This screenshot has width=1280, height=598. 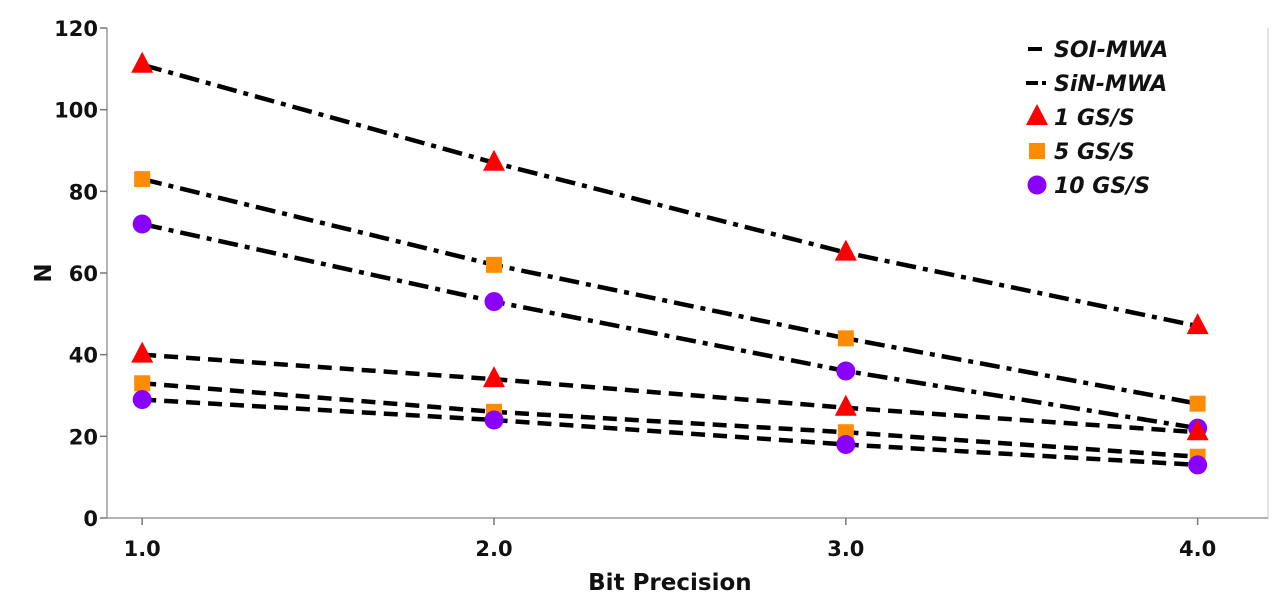 What do you see at coordinates (493, 549) in the screenshot?
I see `x-tick-label: 2.0` at bounding box center [493, 549].